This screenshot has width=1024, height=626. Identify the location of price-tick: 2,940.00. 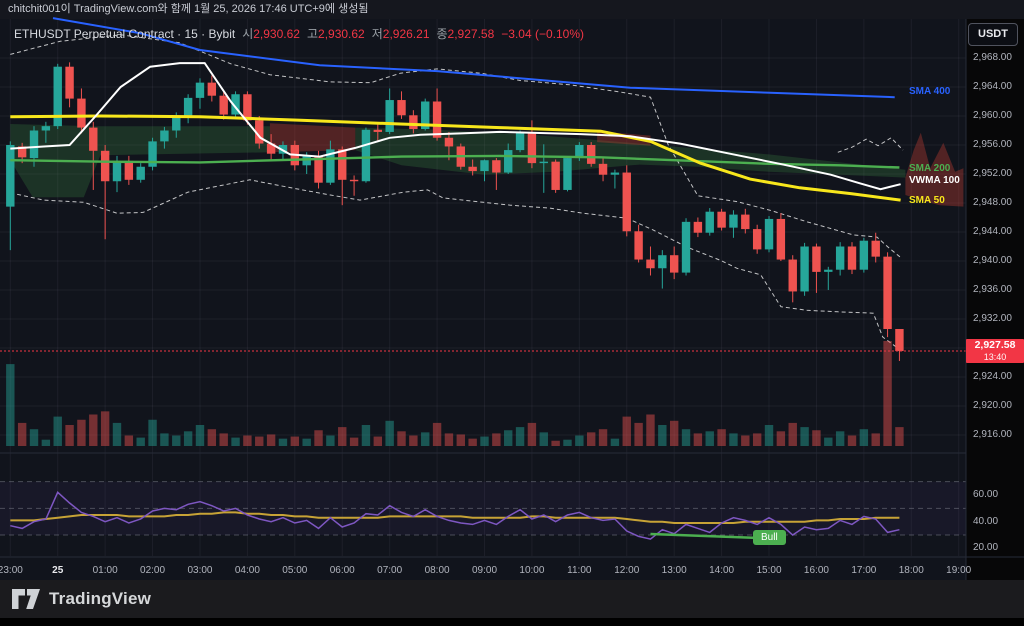
(992, 260).